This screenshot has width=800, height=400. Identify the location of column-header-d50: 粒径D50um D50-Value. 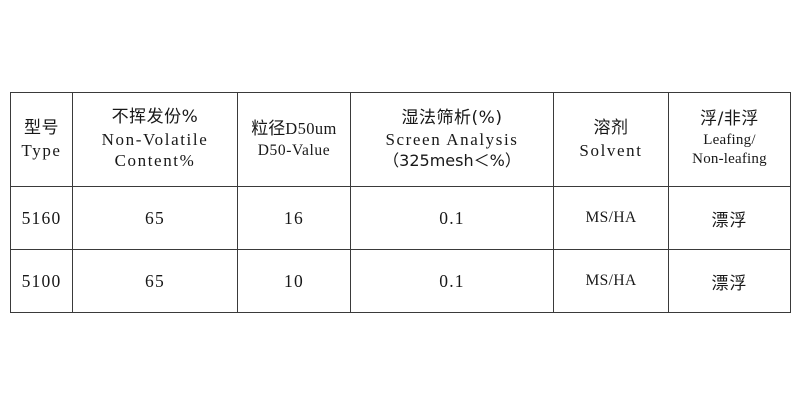
(294, 139).